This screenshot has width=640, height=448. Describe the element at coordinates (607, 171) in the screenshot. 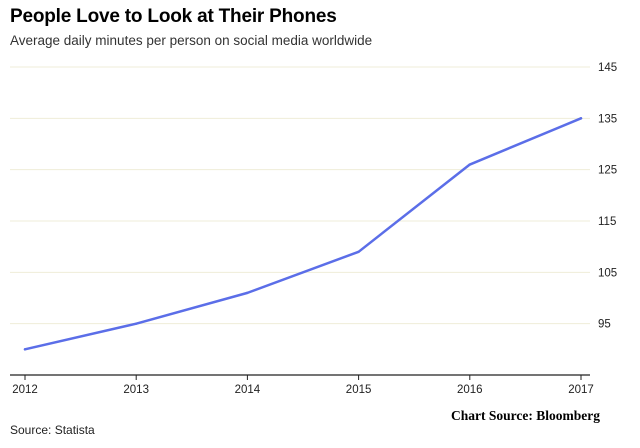

I see `y-tick-label: 125` at that location.